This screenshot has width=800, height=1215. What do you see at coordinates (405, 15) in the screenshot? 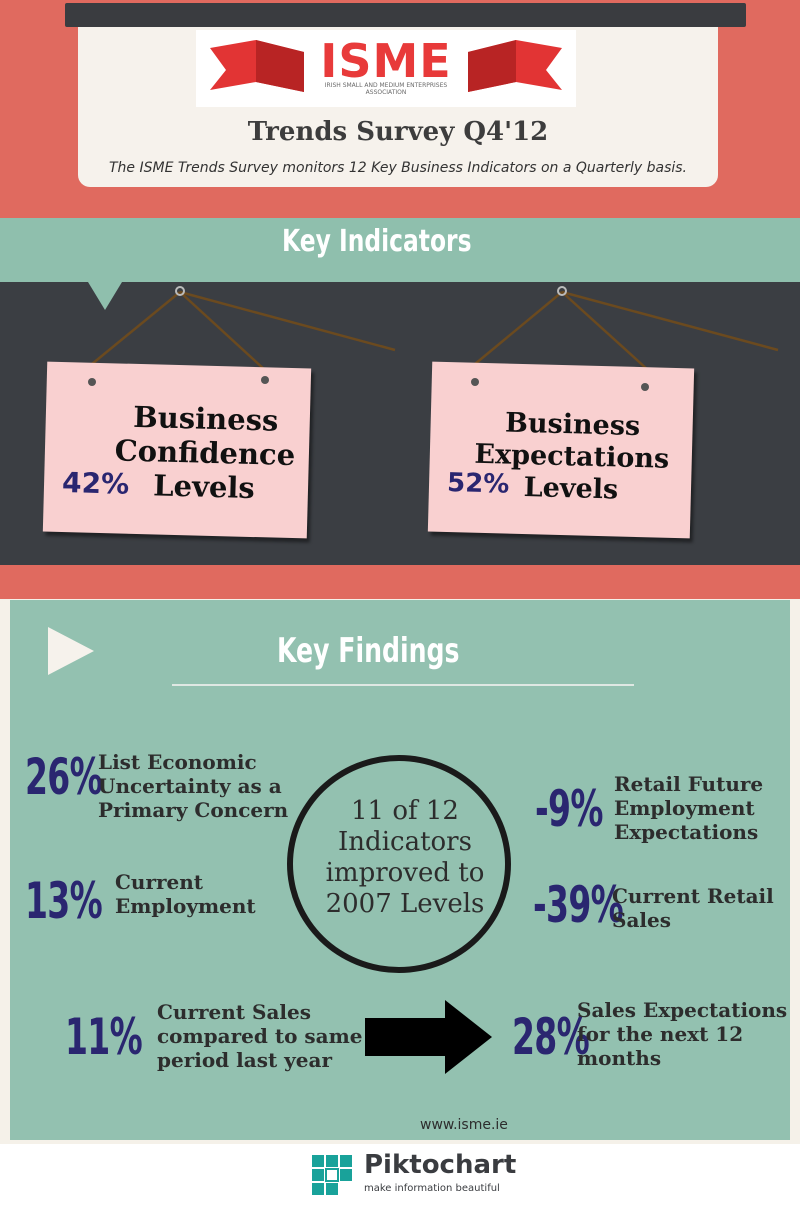
I see `header-dark-bar` at bounding box center [405, 15].